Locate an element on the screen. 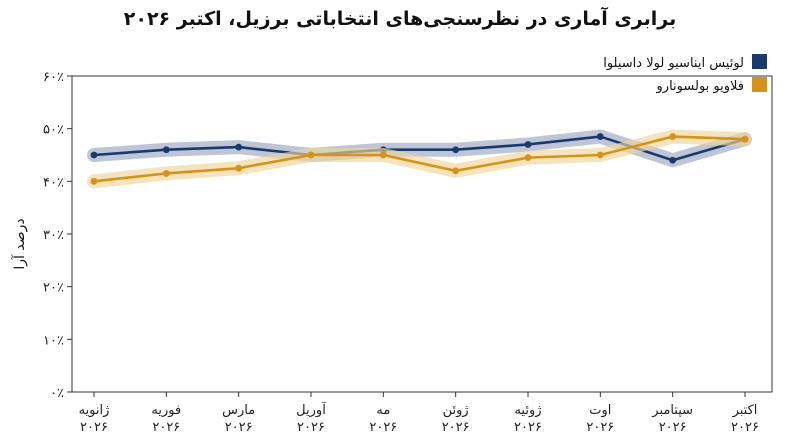  legend-label-0: لوئیس ایناسیو لولا داسیلوا is located at coordinates (673, 63).